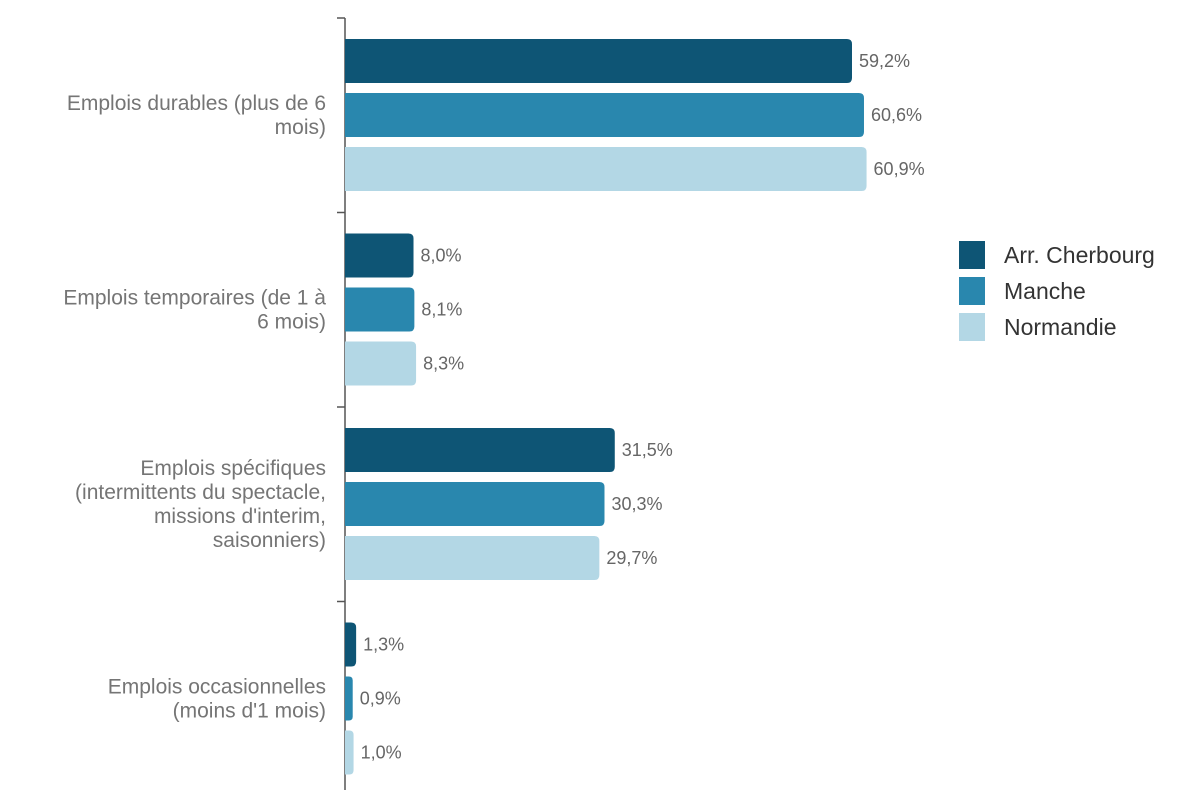 This screenshot has width=1183, height=790. Describe the element at coordinates (380, 699) in the screenshot. I see `value-label: 0,9%` at that location.